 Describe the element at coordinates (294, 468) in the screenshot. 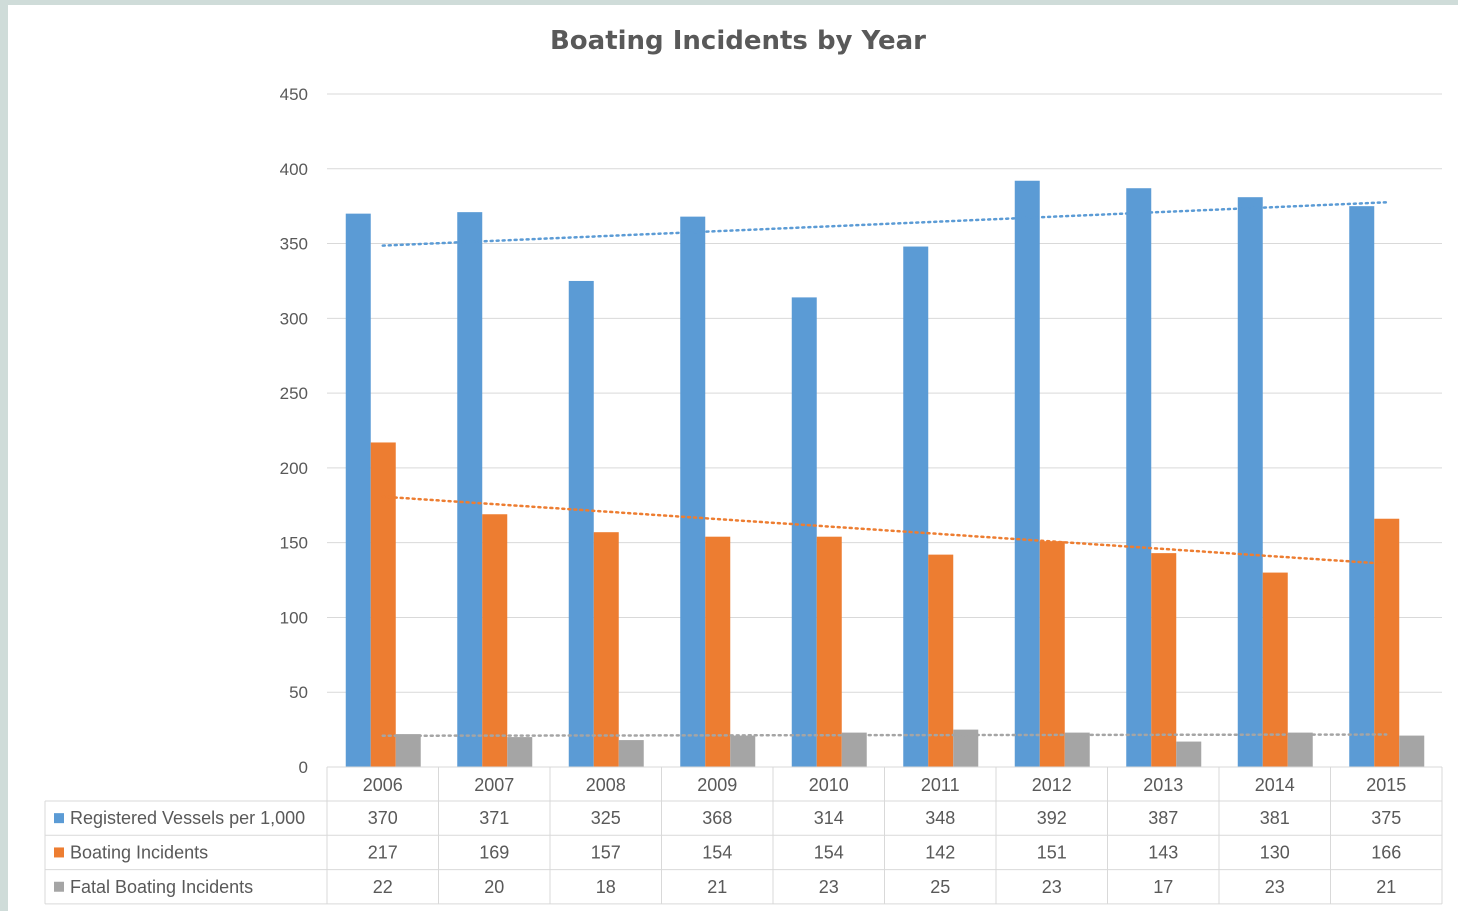

I see `y-tick-label: 200` at that location.